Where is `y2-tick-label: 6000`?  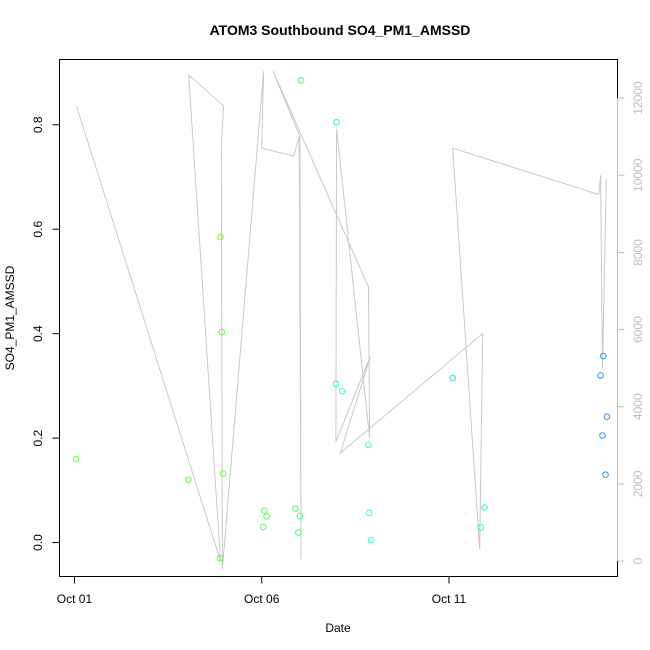
y2-tick-label: 6000 is located at coordinates (638, 329).